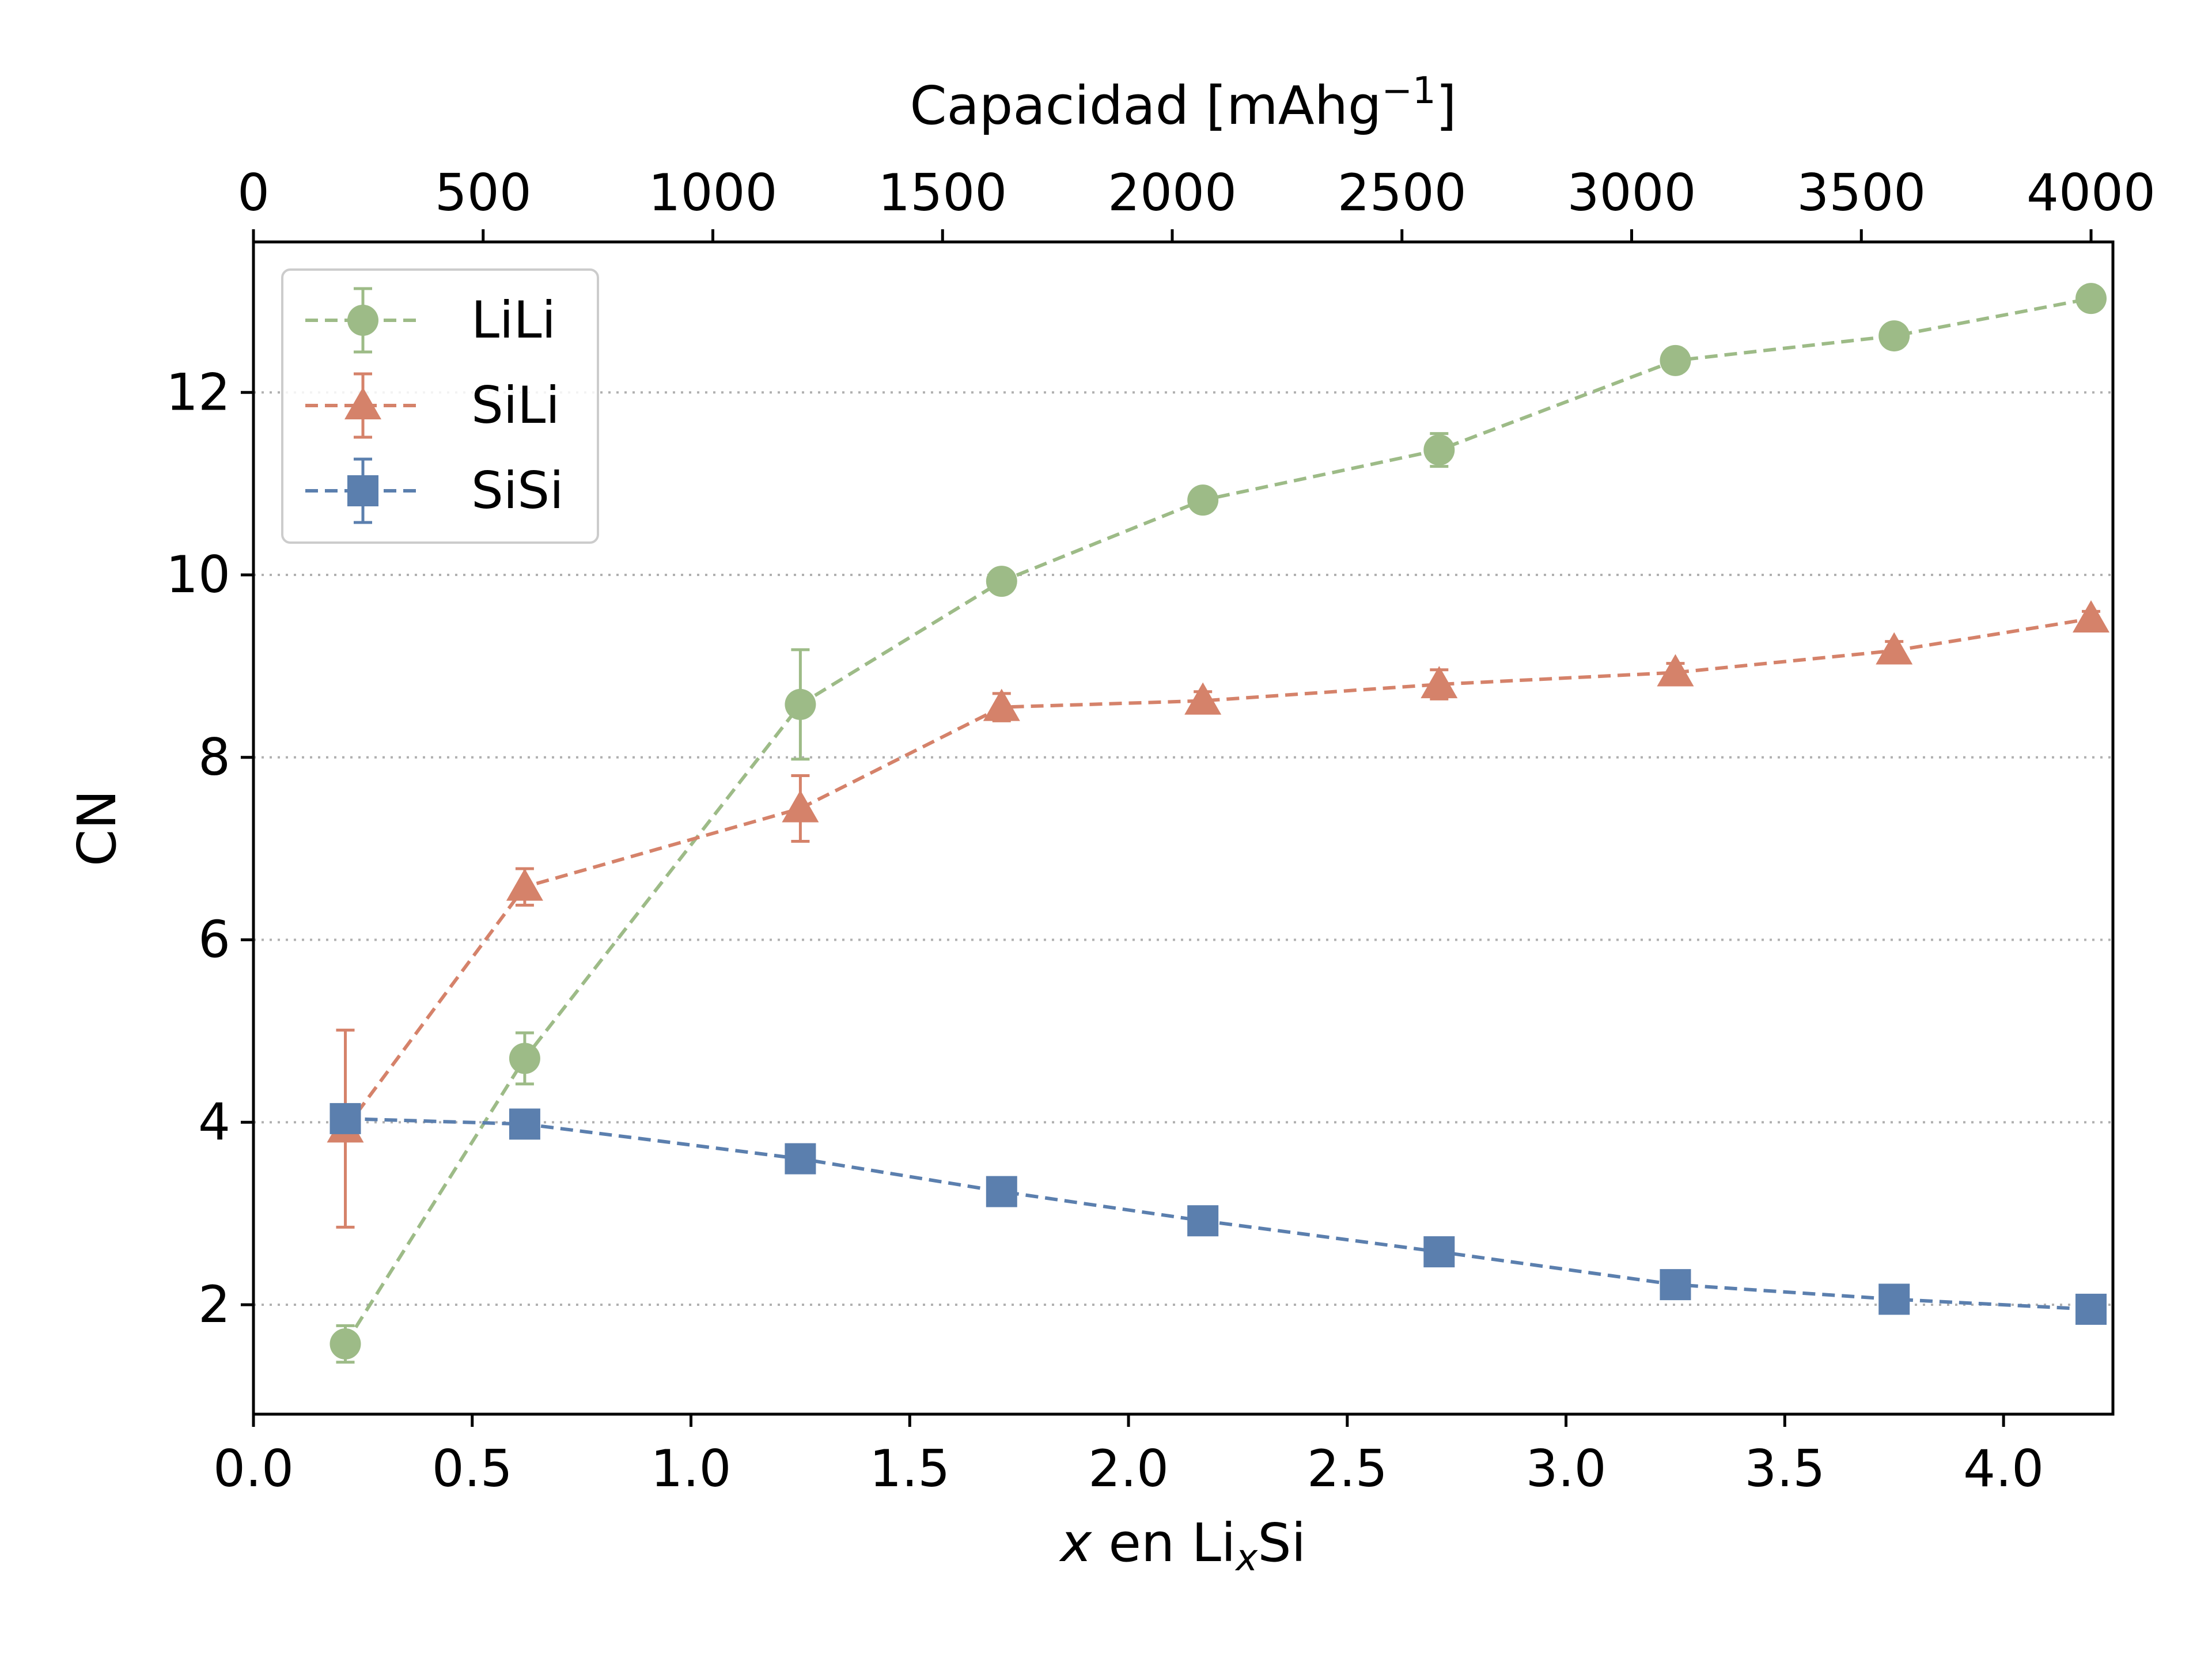  I want to click on legend: LiLi SiLi SiSi, so click(440, 406).